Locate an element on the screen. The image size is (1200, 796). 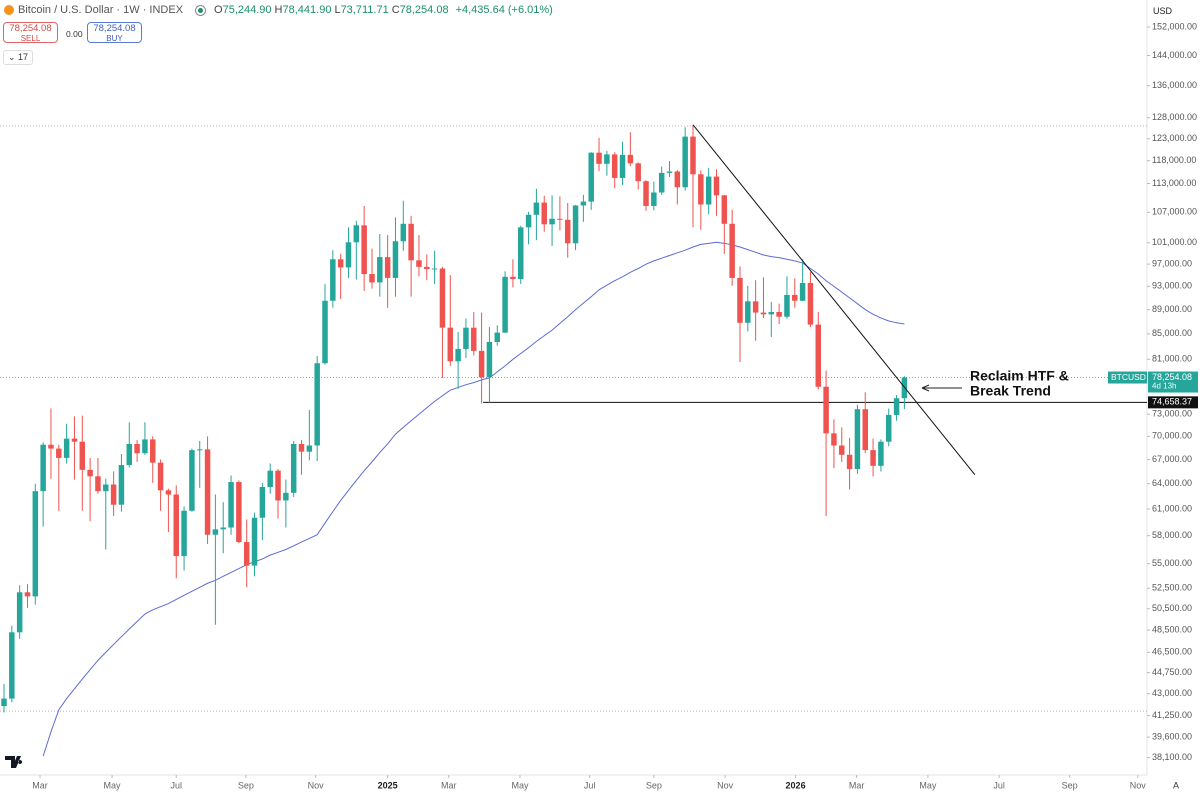
sell-button: 78,254.08 SELL is located at coordinates (30, 32).